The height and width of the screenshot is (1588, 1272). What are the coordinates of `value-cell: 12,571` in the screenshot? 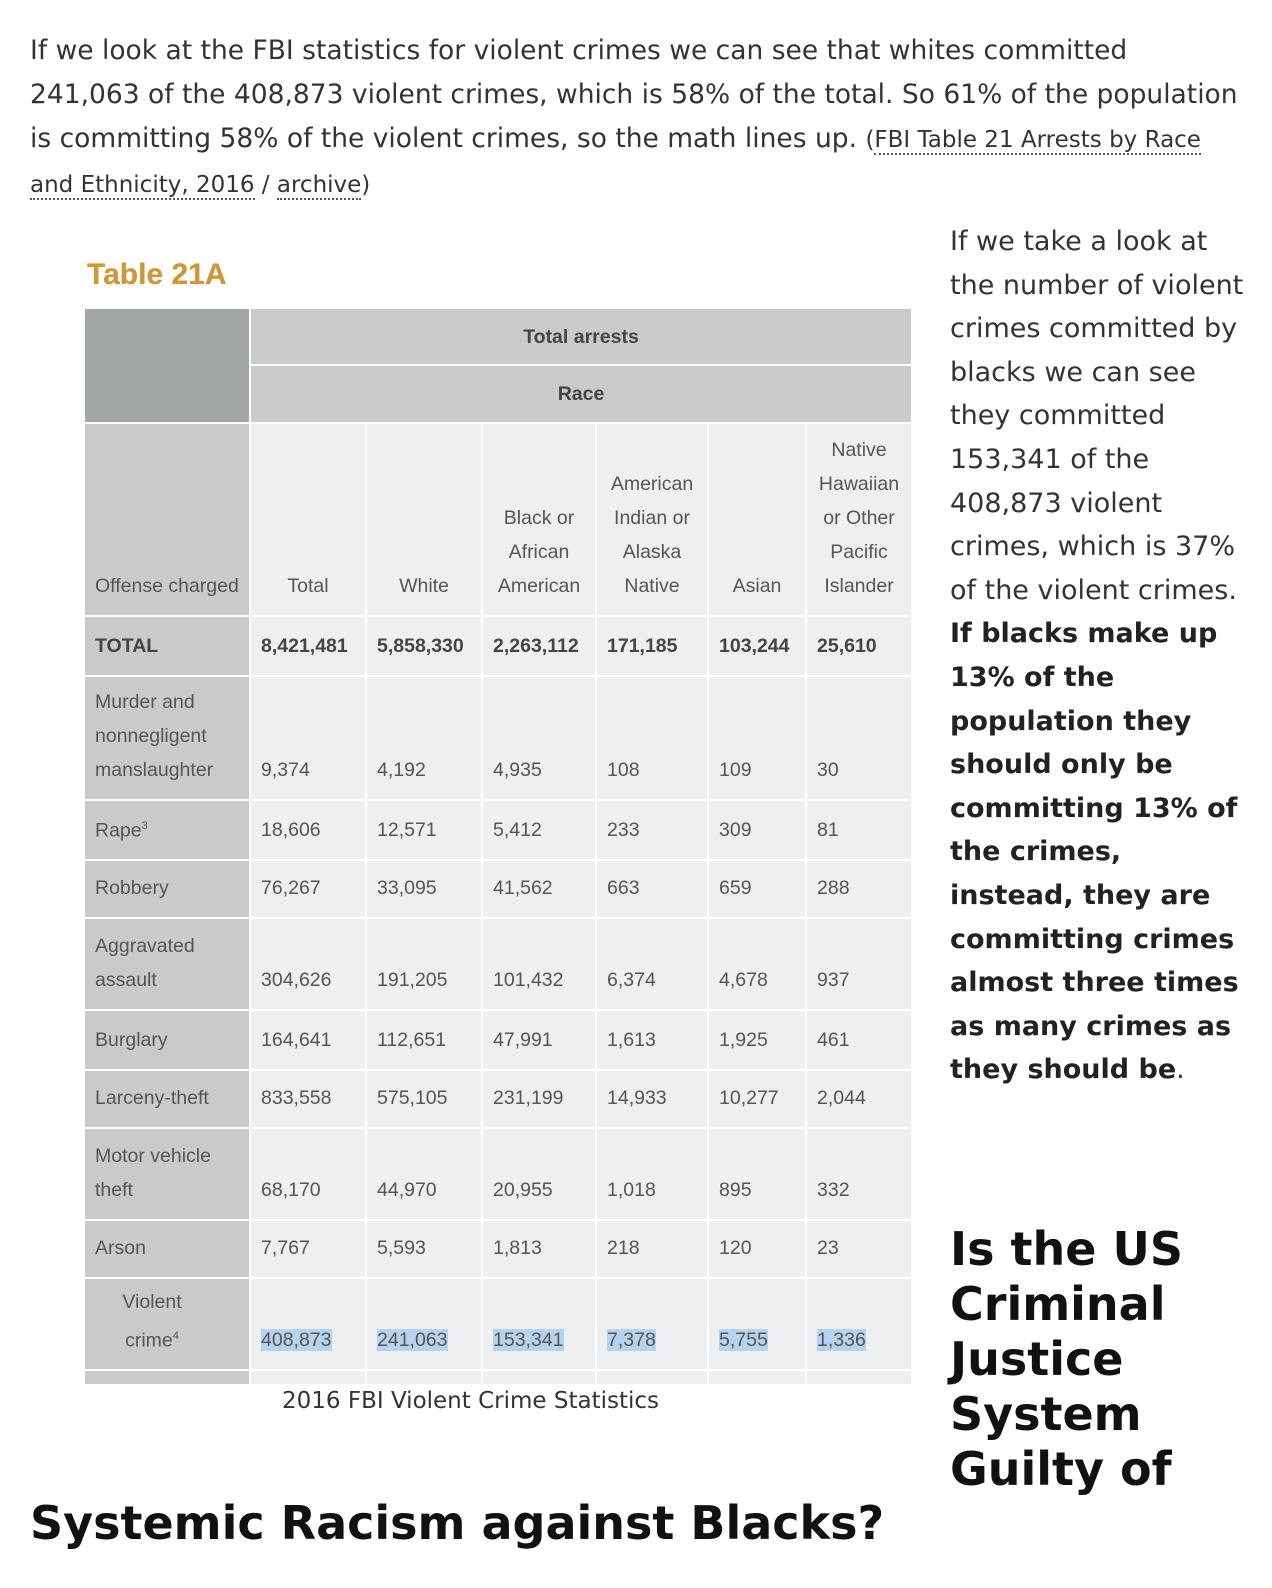 It's located at (424, 830).